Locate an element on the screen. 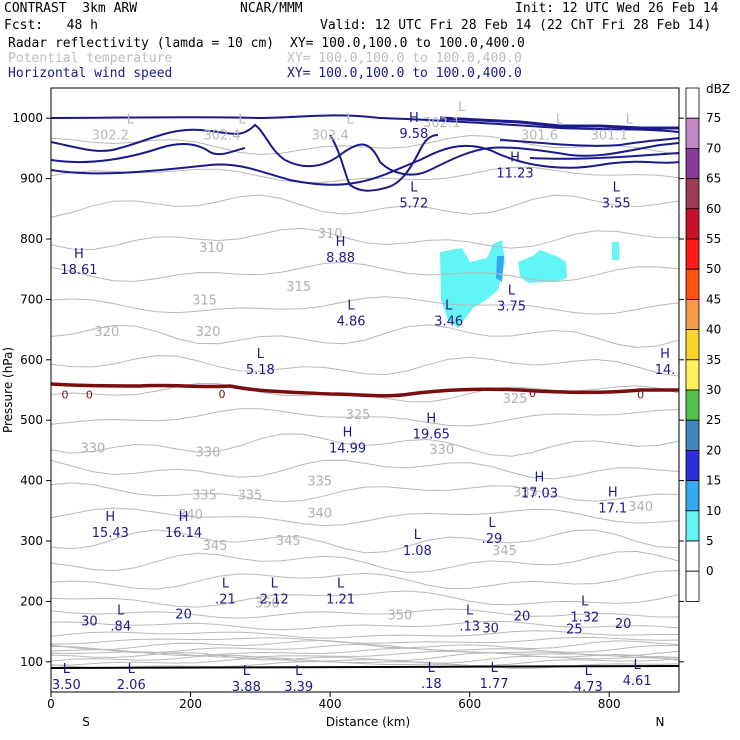  colorbar-label: 70 is located at coordinates (713, 148).